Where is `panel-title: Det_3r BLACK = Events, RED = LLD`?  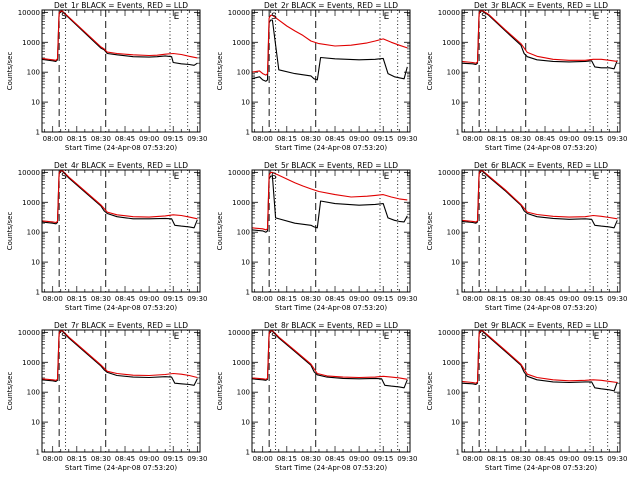
panel-title: Det_3r BLACK = Events, RED = LLD is located at coordinates (541, 5).